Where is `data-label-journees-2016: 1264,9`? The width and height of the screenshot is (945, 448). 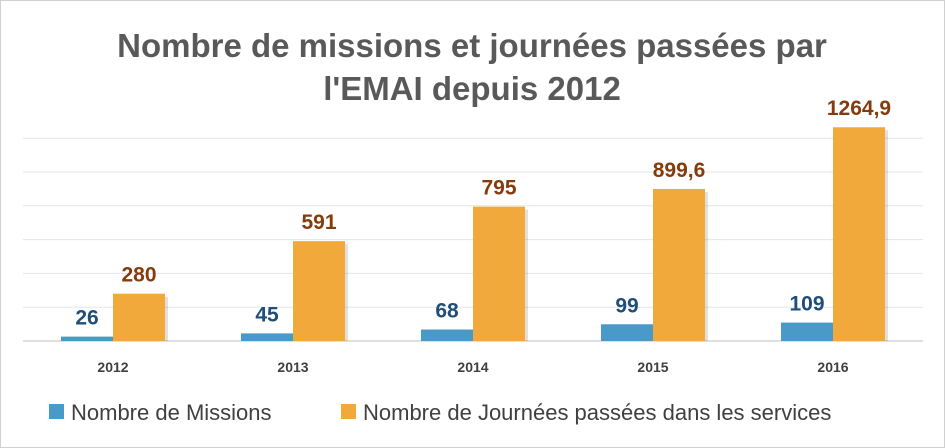 data-label-journees-2016: 1264,9 is located at coordinates (859, 108).